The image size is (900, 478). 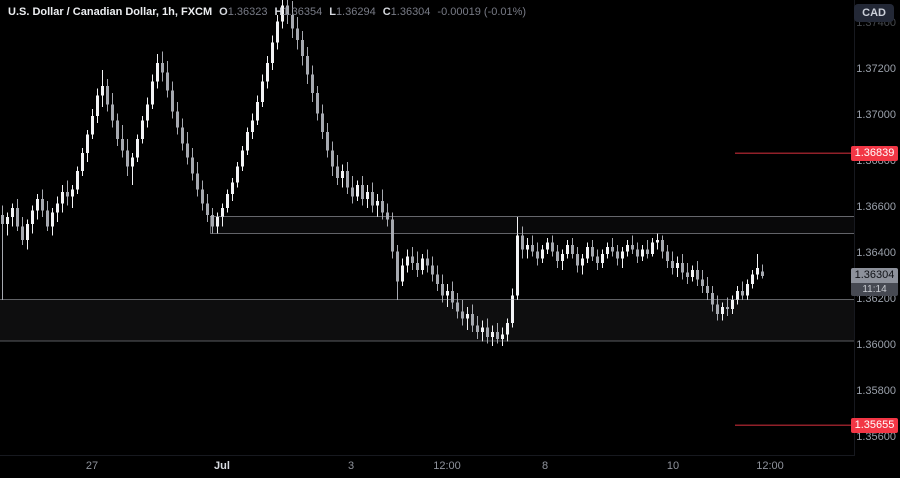 What do you see at coordinates (427, 466) in the screenshot?
I see `time-axis: 27 Jul 3 12:00 8 10 12:00` at bounding box center [427, 466].